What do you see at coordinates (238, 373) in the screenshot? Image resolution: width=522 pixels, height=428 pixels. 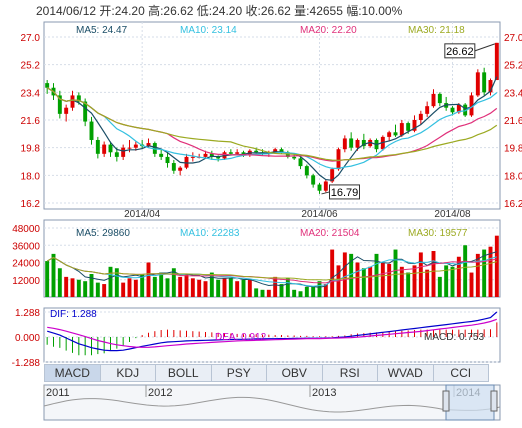 I see `tab-psy: PSY` at bounding box center [238, 373].